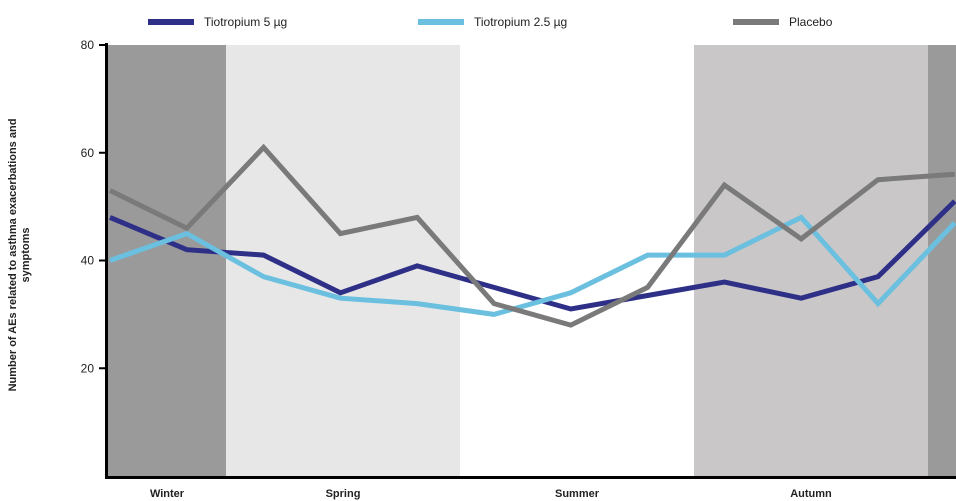  Describe the element at coordinates (343, 494) in the screenshot. I see `season-label: Spring` at that location.